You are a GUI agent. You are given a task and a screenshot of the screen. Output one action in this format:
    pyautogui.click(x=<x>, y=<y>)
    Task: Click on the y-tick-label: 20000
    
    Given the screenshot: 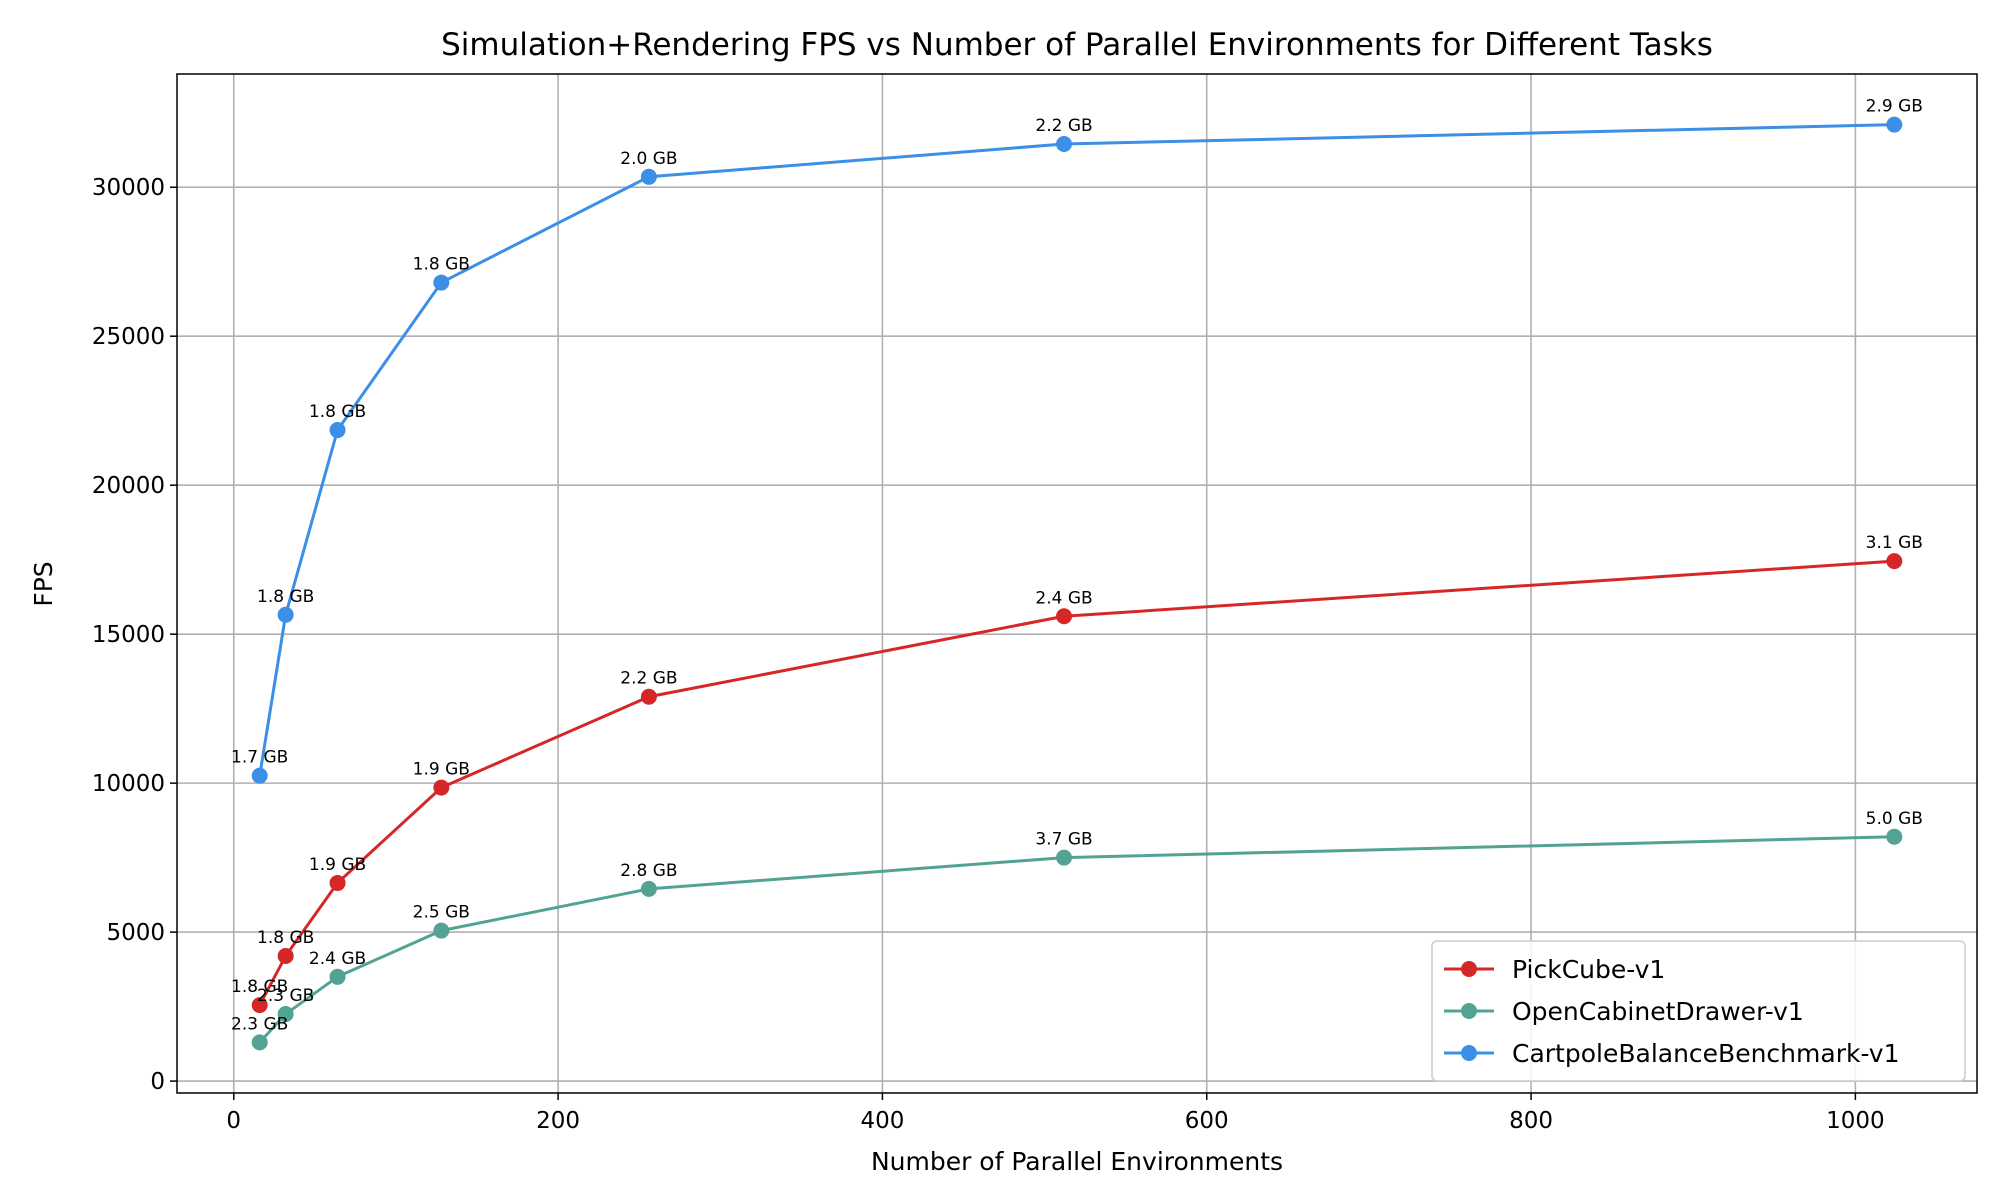 What is the action you would take?
    pyautogui.click(x=128, y=486)
    